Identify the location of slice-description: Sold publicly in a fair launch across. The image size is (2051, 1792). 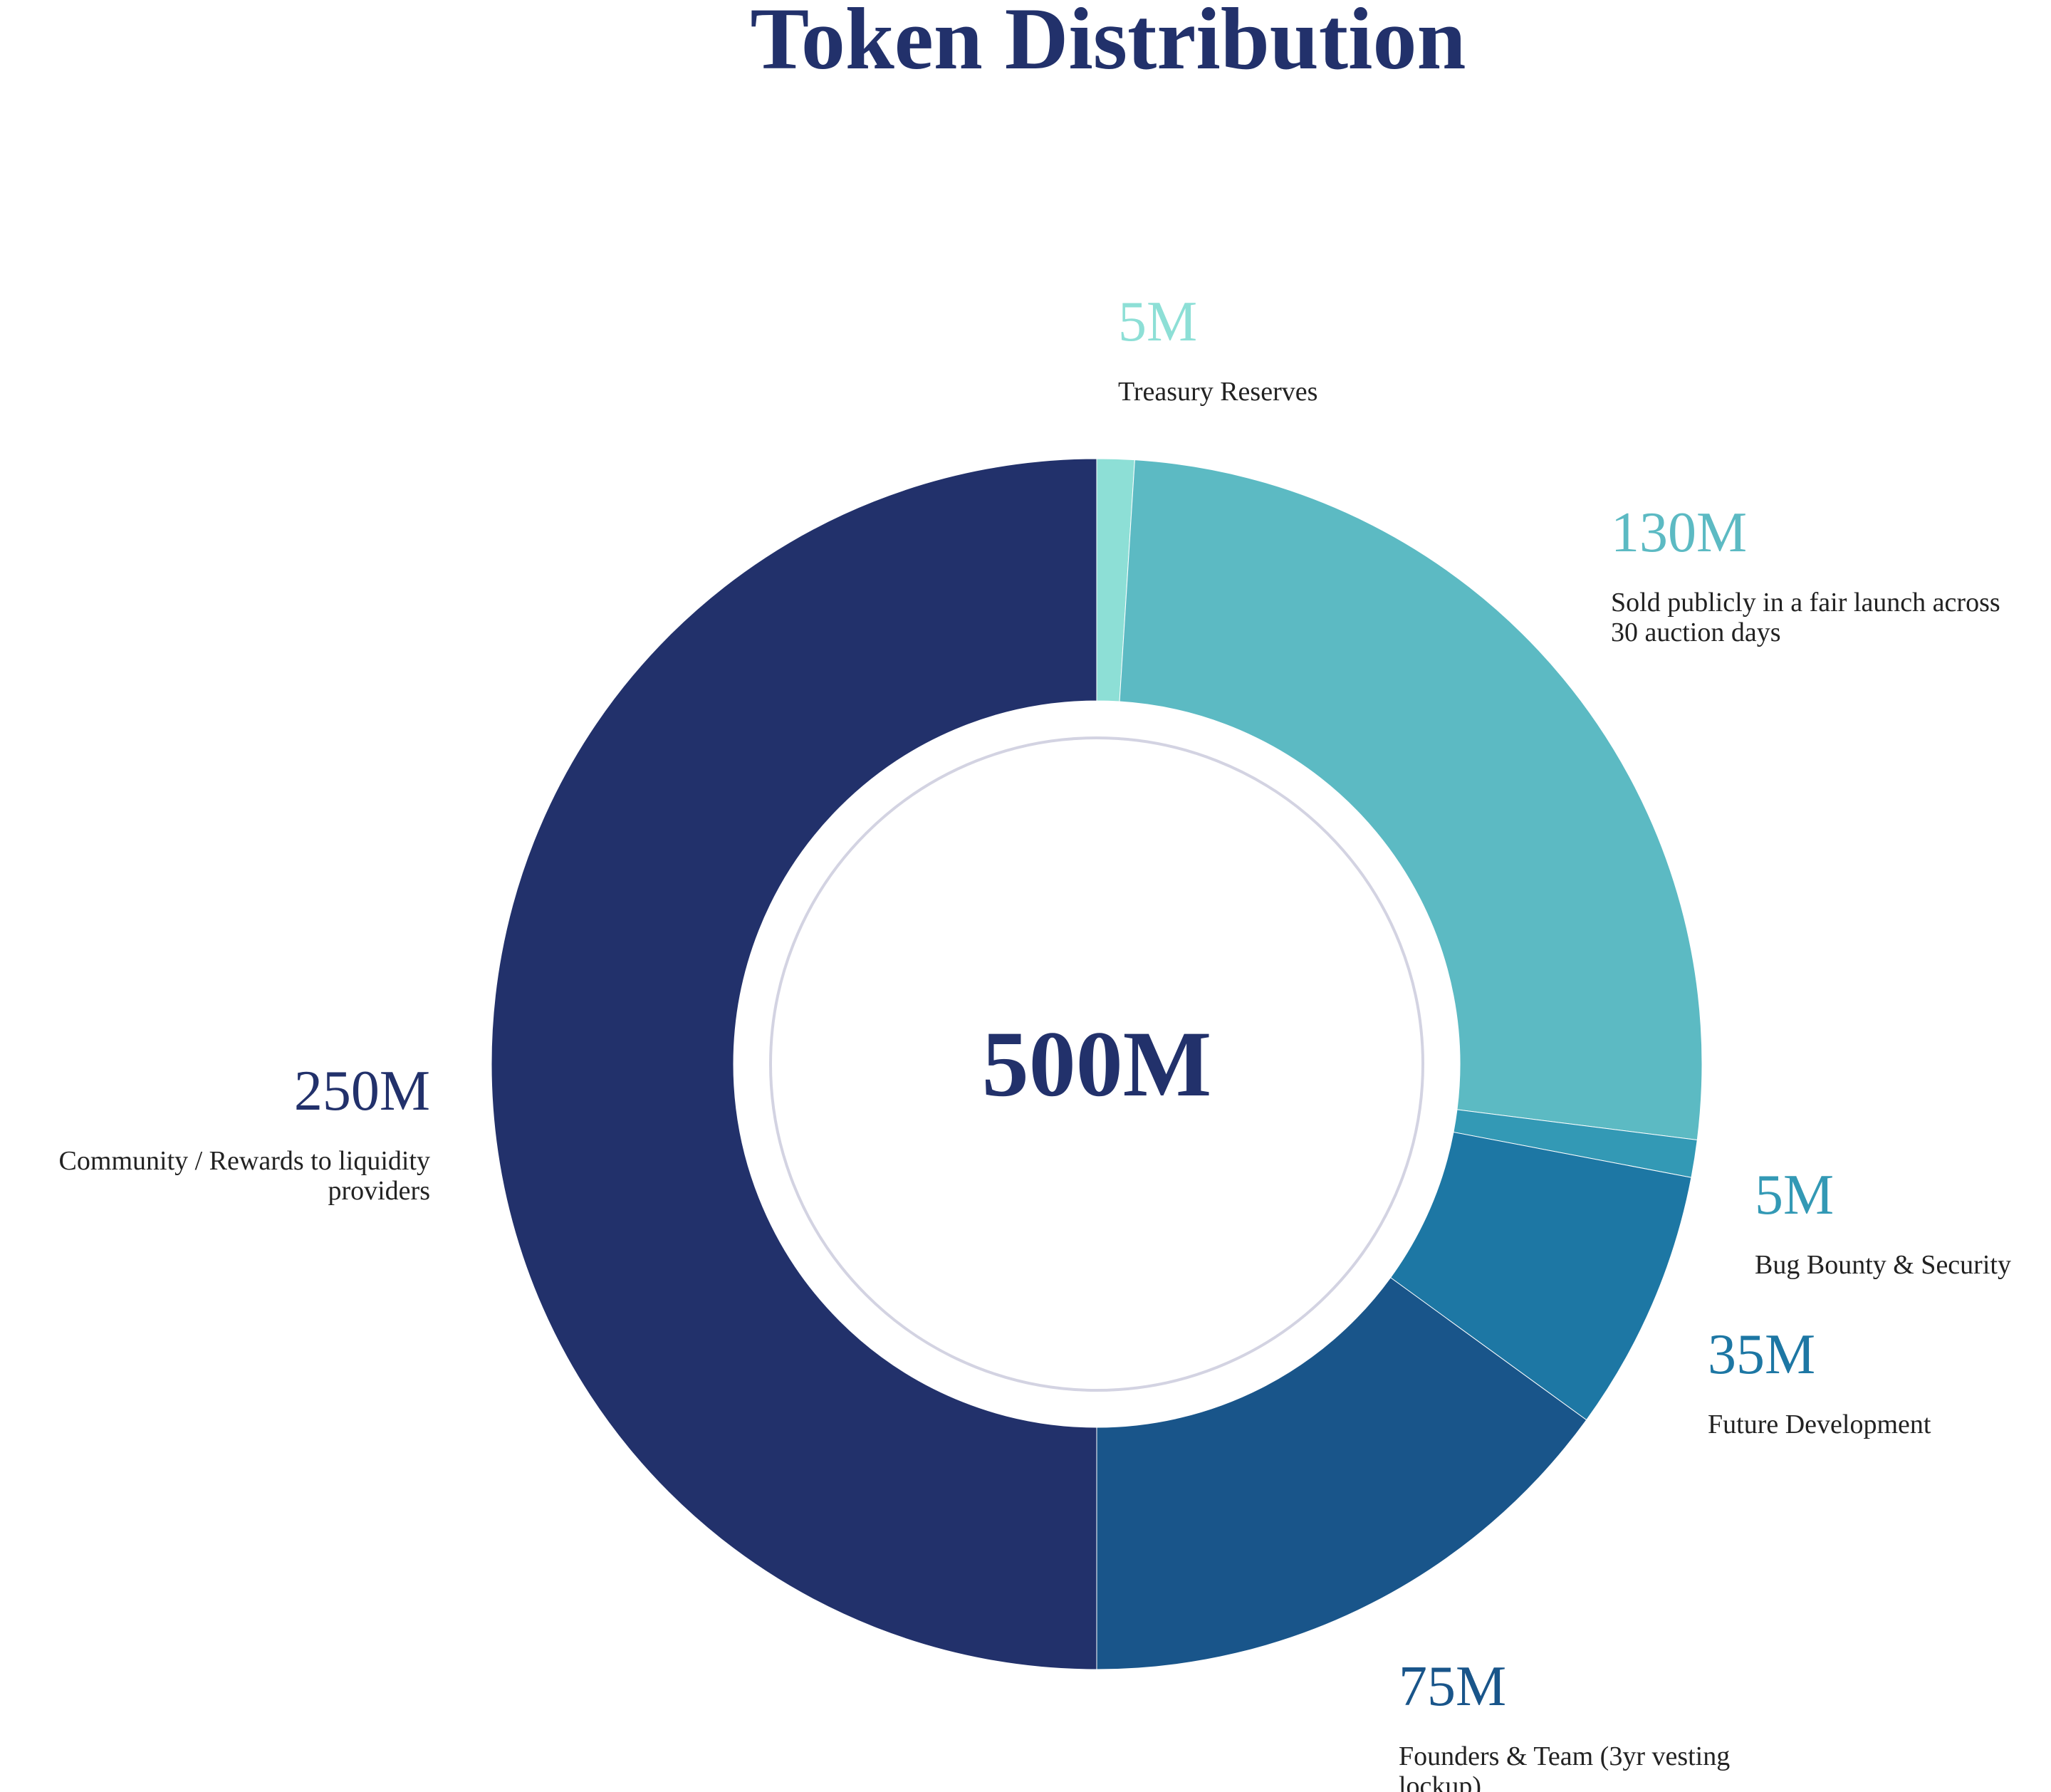
(1805, 603).